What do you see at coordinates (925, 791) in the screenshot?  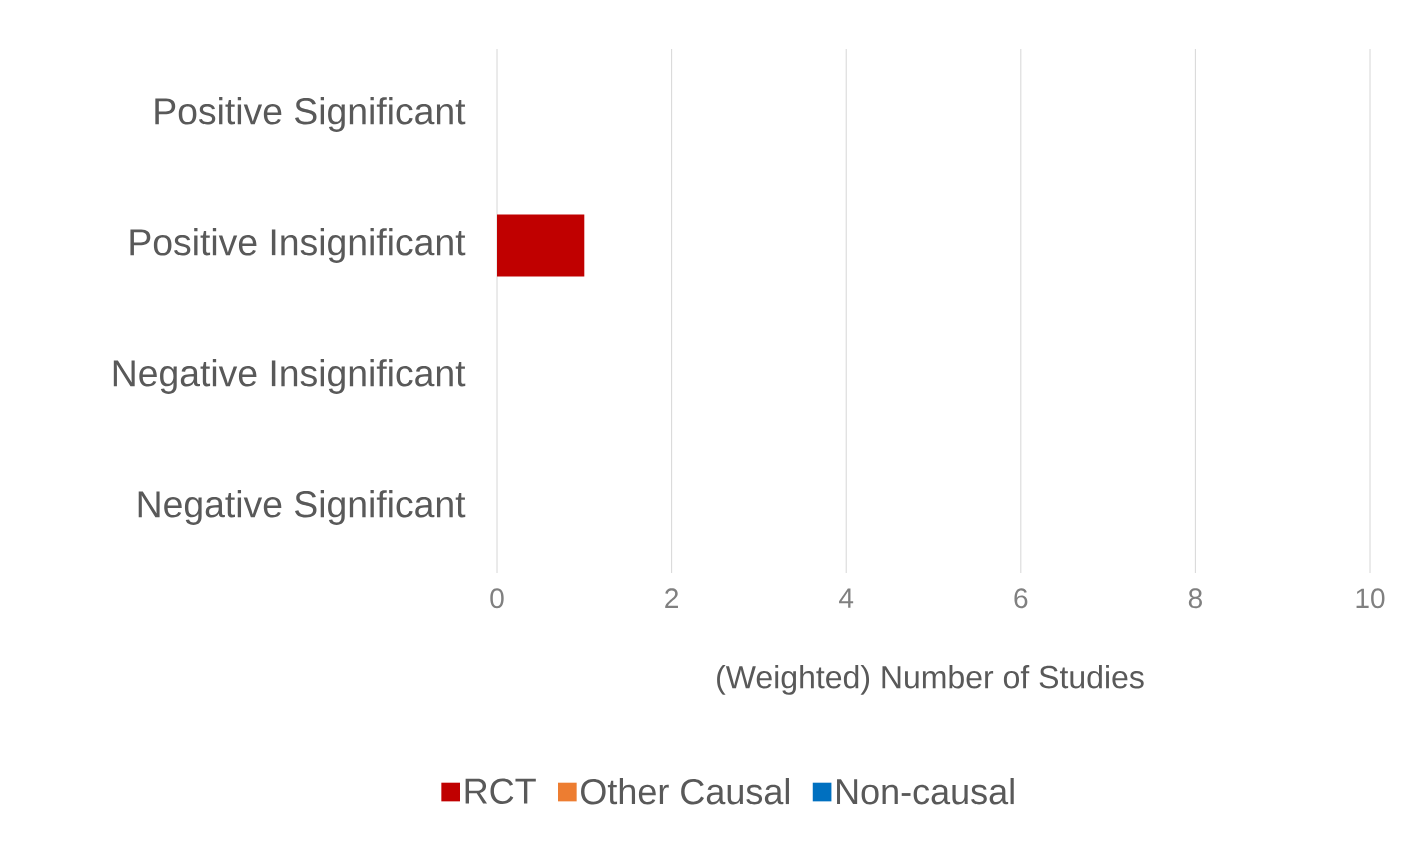 I see `legend-label: Non-causal` at bounding box center [925, 791].